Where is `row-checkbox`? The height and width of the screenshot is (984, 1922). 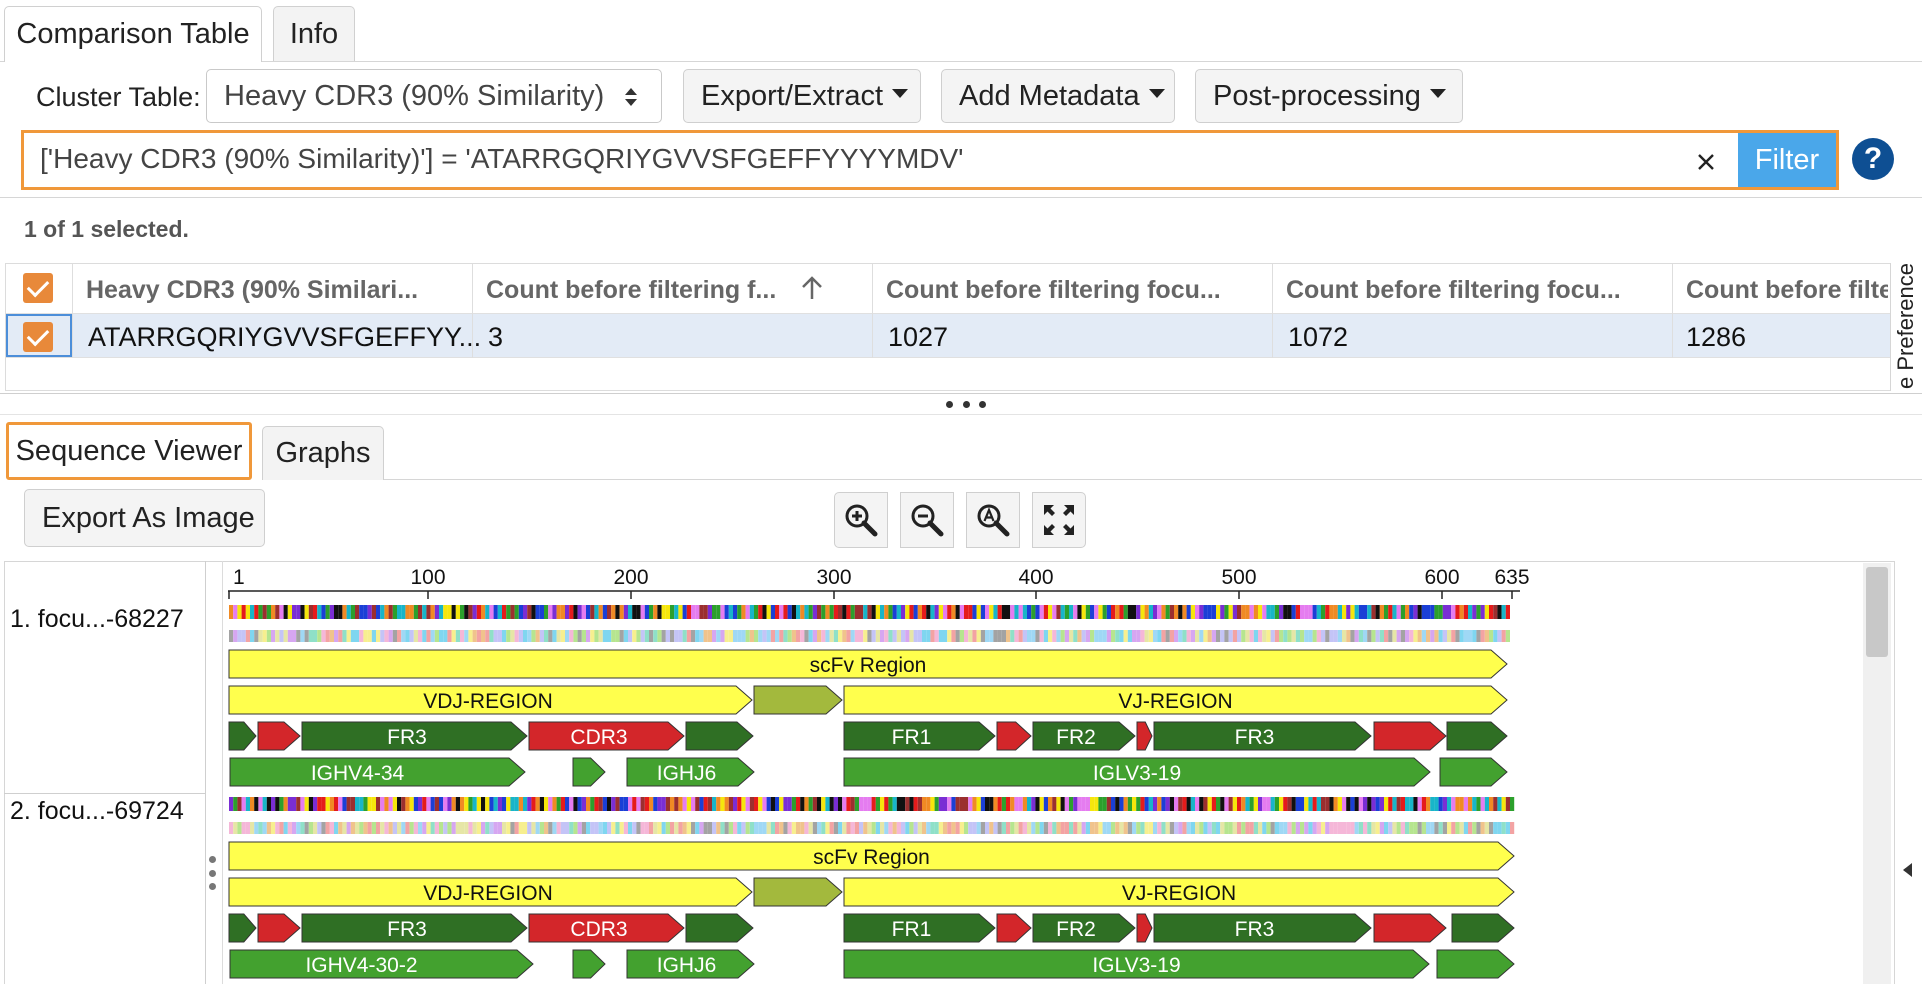
row-checkbox is located at coordinates (38, 337).